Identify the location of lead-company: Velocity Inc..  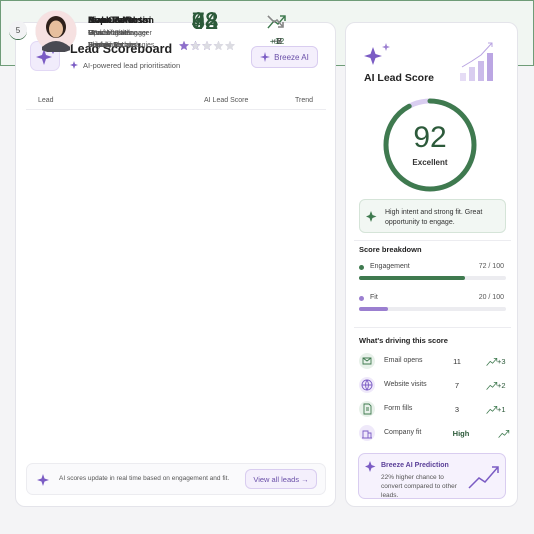
(107, 45).